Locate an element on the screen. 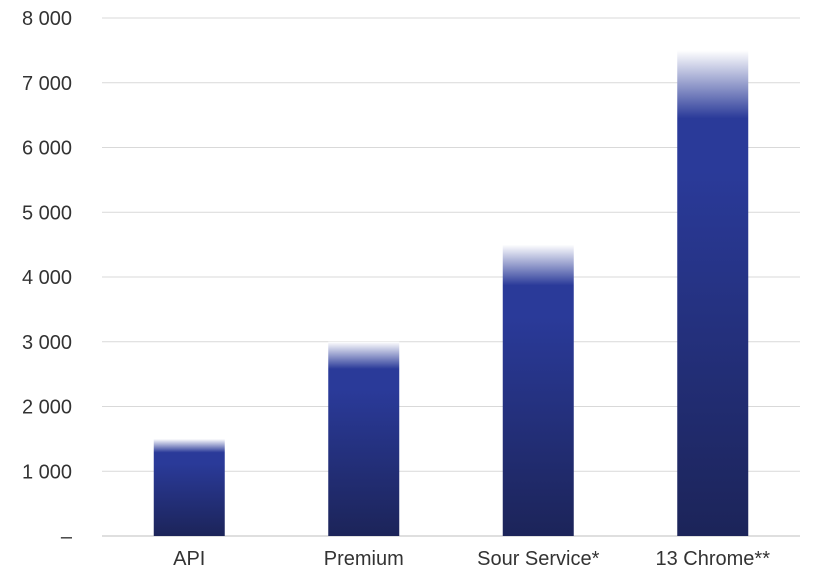 This screenshot has height=580, width=830. x-tick-label: 13 Chrome** is located at coordinates (712, 559).